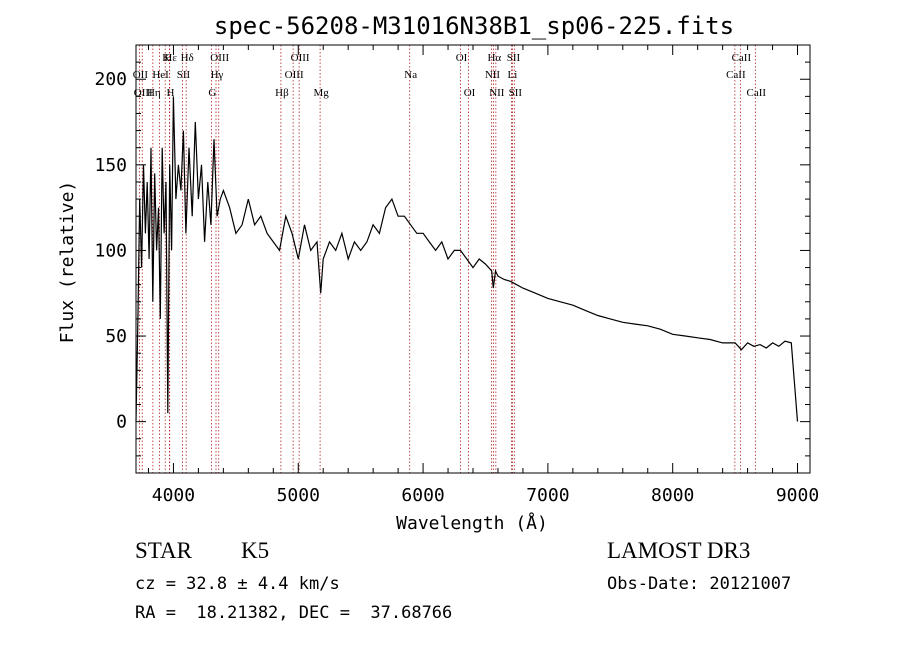 This screenshot has width=900, height=649. I want to click on line-label-4: Hη, so click(154, 93).